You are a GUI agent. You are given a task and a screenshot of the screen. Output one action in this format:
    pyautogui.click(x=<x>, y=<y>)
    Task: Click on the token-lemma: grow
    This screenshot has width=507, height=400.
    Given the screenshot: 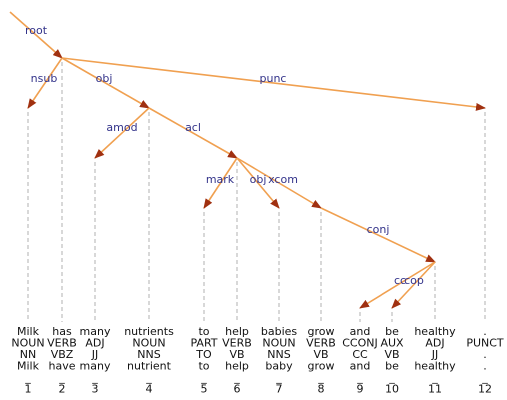 What is the action you would take?
    pyautogui.click(x=321, y=366)
    